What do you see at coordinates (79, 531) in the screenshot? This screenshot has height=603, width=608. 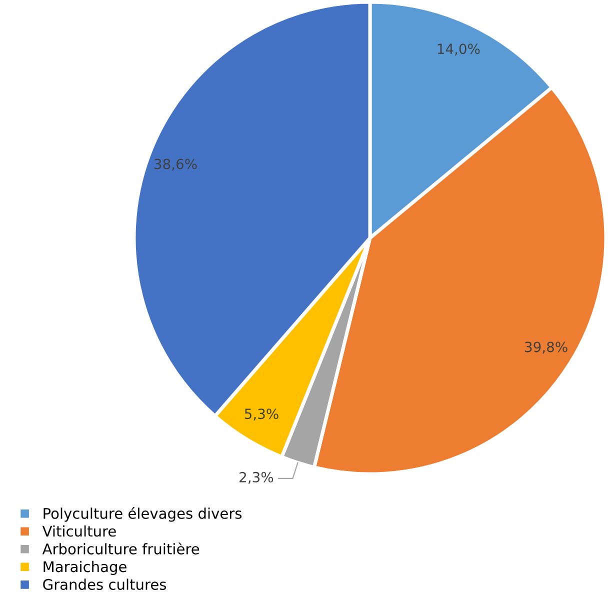 I see `legend-label: Viticulture` at bounding box center [79, 531].